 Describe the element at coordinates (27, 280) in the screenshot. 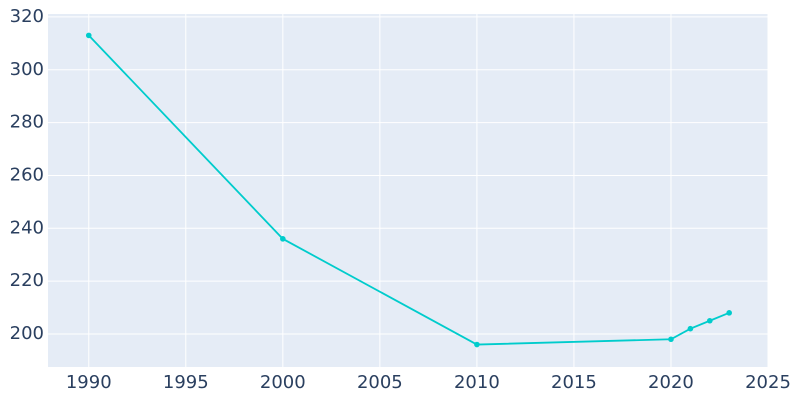

I see `y-tick-label: 220` at that location.